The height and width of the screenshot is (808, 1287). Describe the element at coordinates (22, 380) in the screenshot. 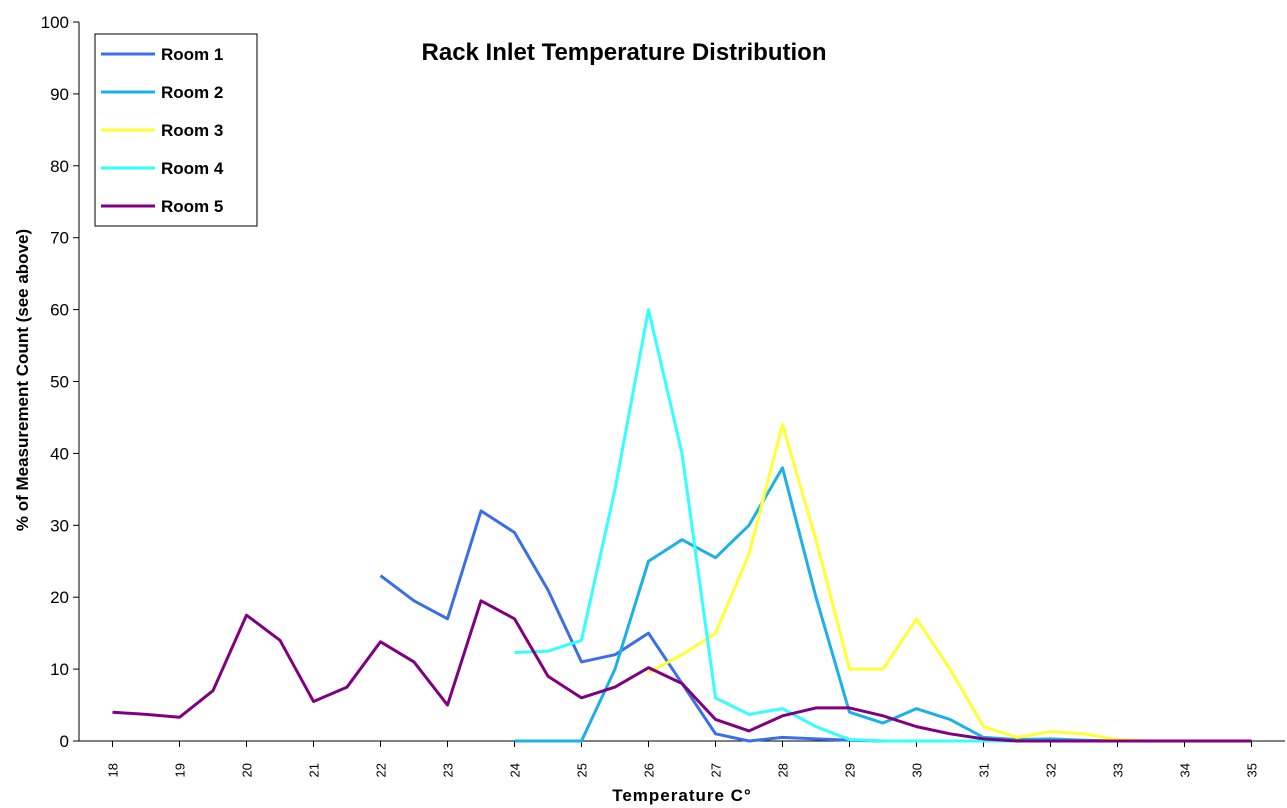

I see `y-axis-label: % of Measurement Count (see above)` at that location.